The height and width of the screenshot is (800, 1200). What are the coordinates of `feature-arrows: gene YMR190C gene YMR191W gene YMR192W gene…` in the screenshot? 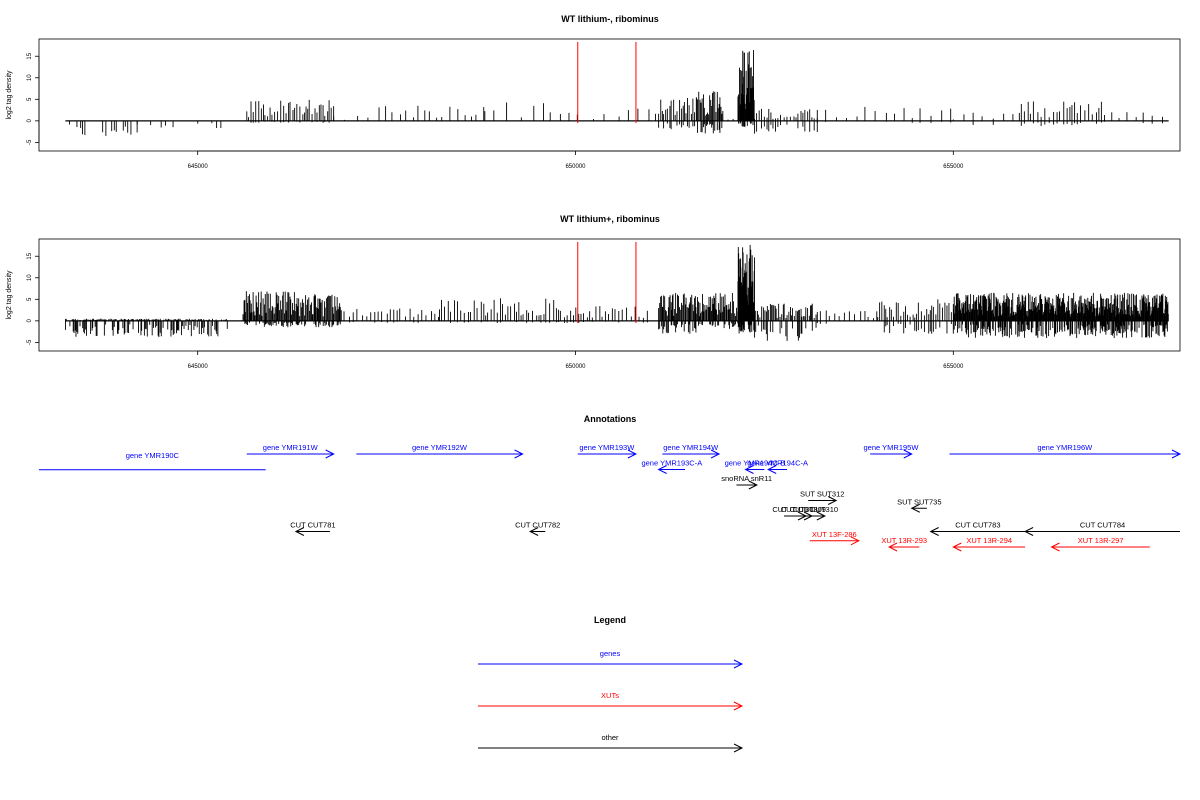 It's located at (610, 497).